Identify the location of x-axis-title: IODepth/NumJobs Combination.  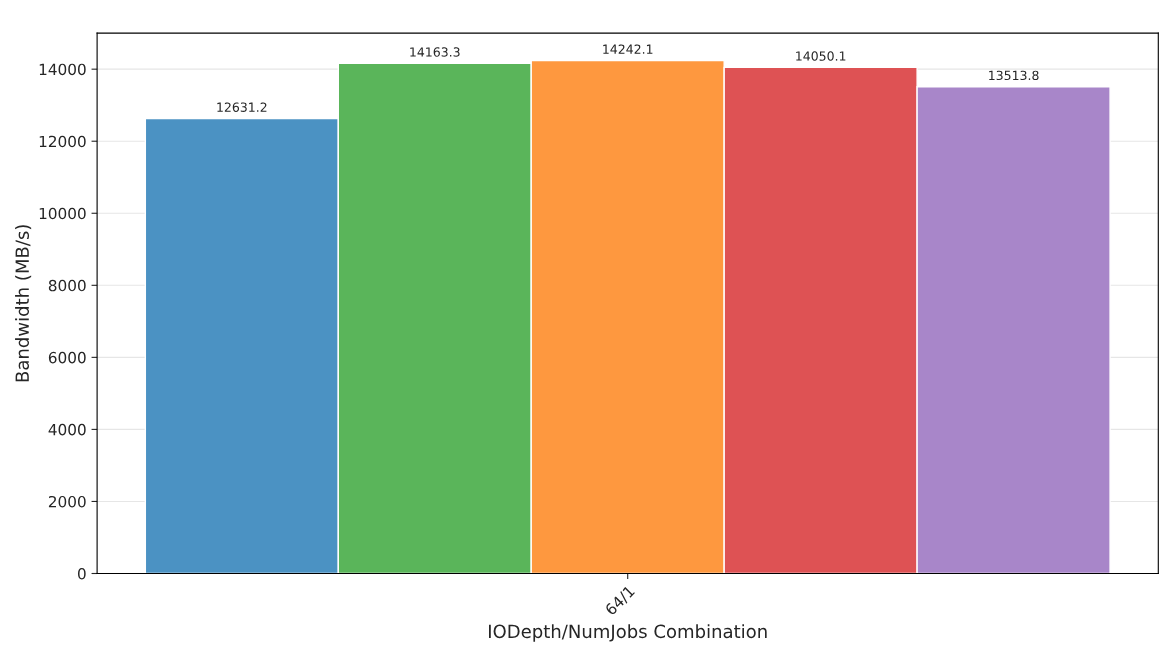
(628, 633).